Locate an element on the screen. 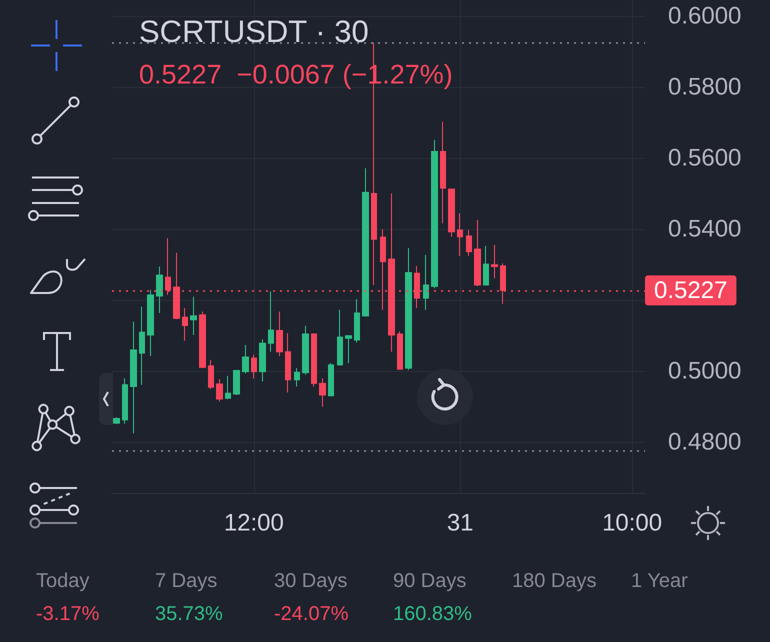  text: -24.07% is located at coordinates (311, 614).